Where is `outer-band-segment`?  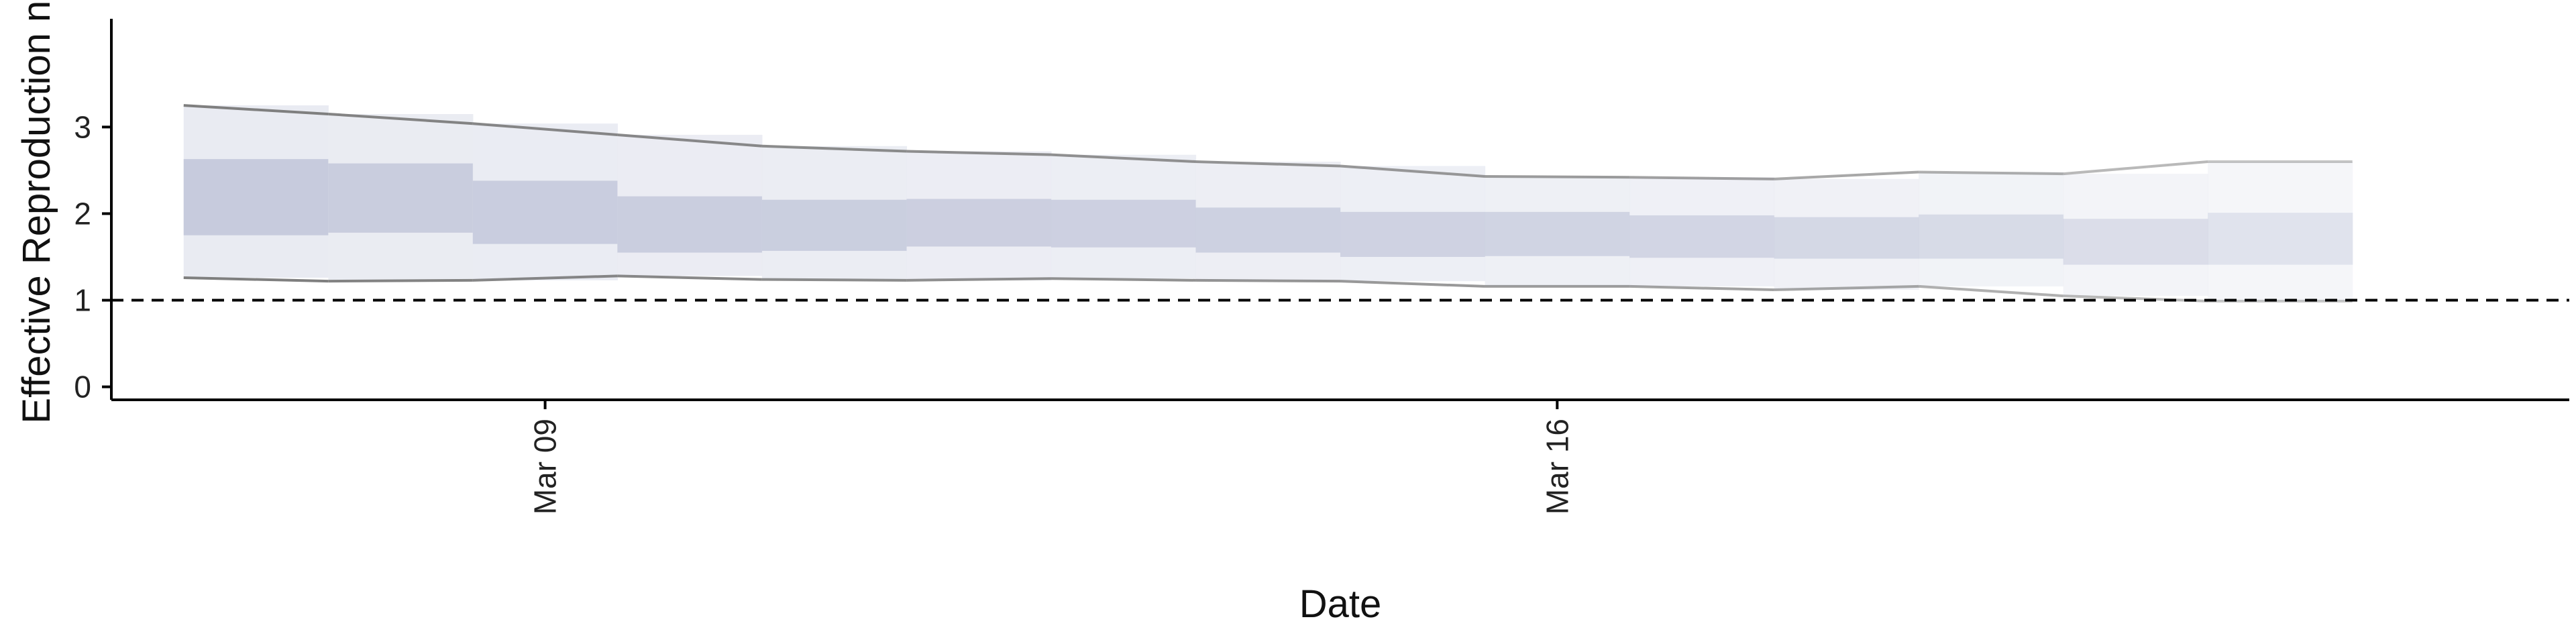
outer-band-segment is located at coordinates (2280, 231).